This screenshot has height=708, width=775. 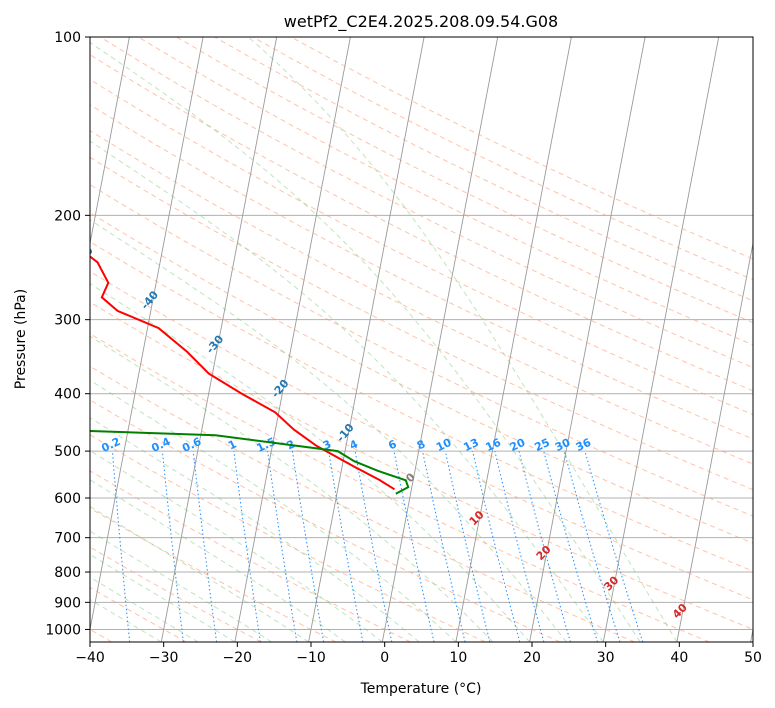 What do you see at coordinates (311, 658) in the screenshot?
I see `x-tick-label: −10` at bounding box center [311, 658].